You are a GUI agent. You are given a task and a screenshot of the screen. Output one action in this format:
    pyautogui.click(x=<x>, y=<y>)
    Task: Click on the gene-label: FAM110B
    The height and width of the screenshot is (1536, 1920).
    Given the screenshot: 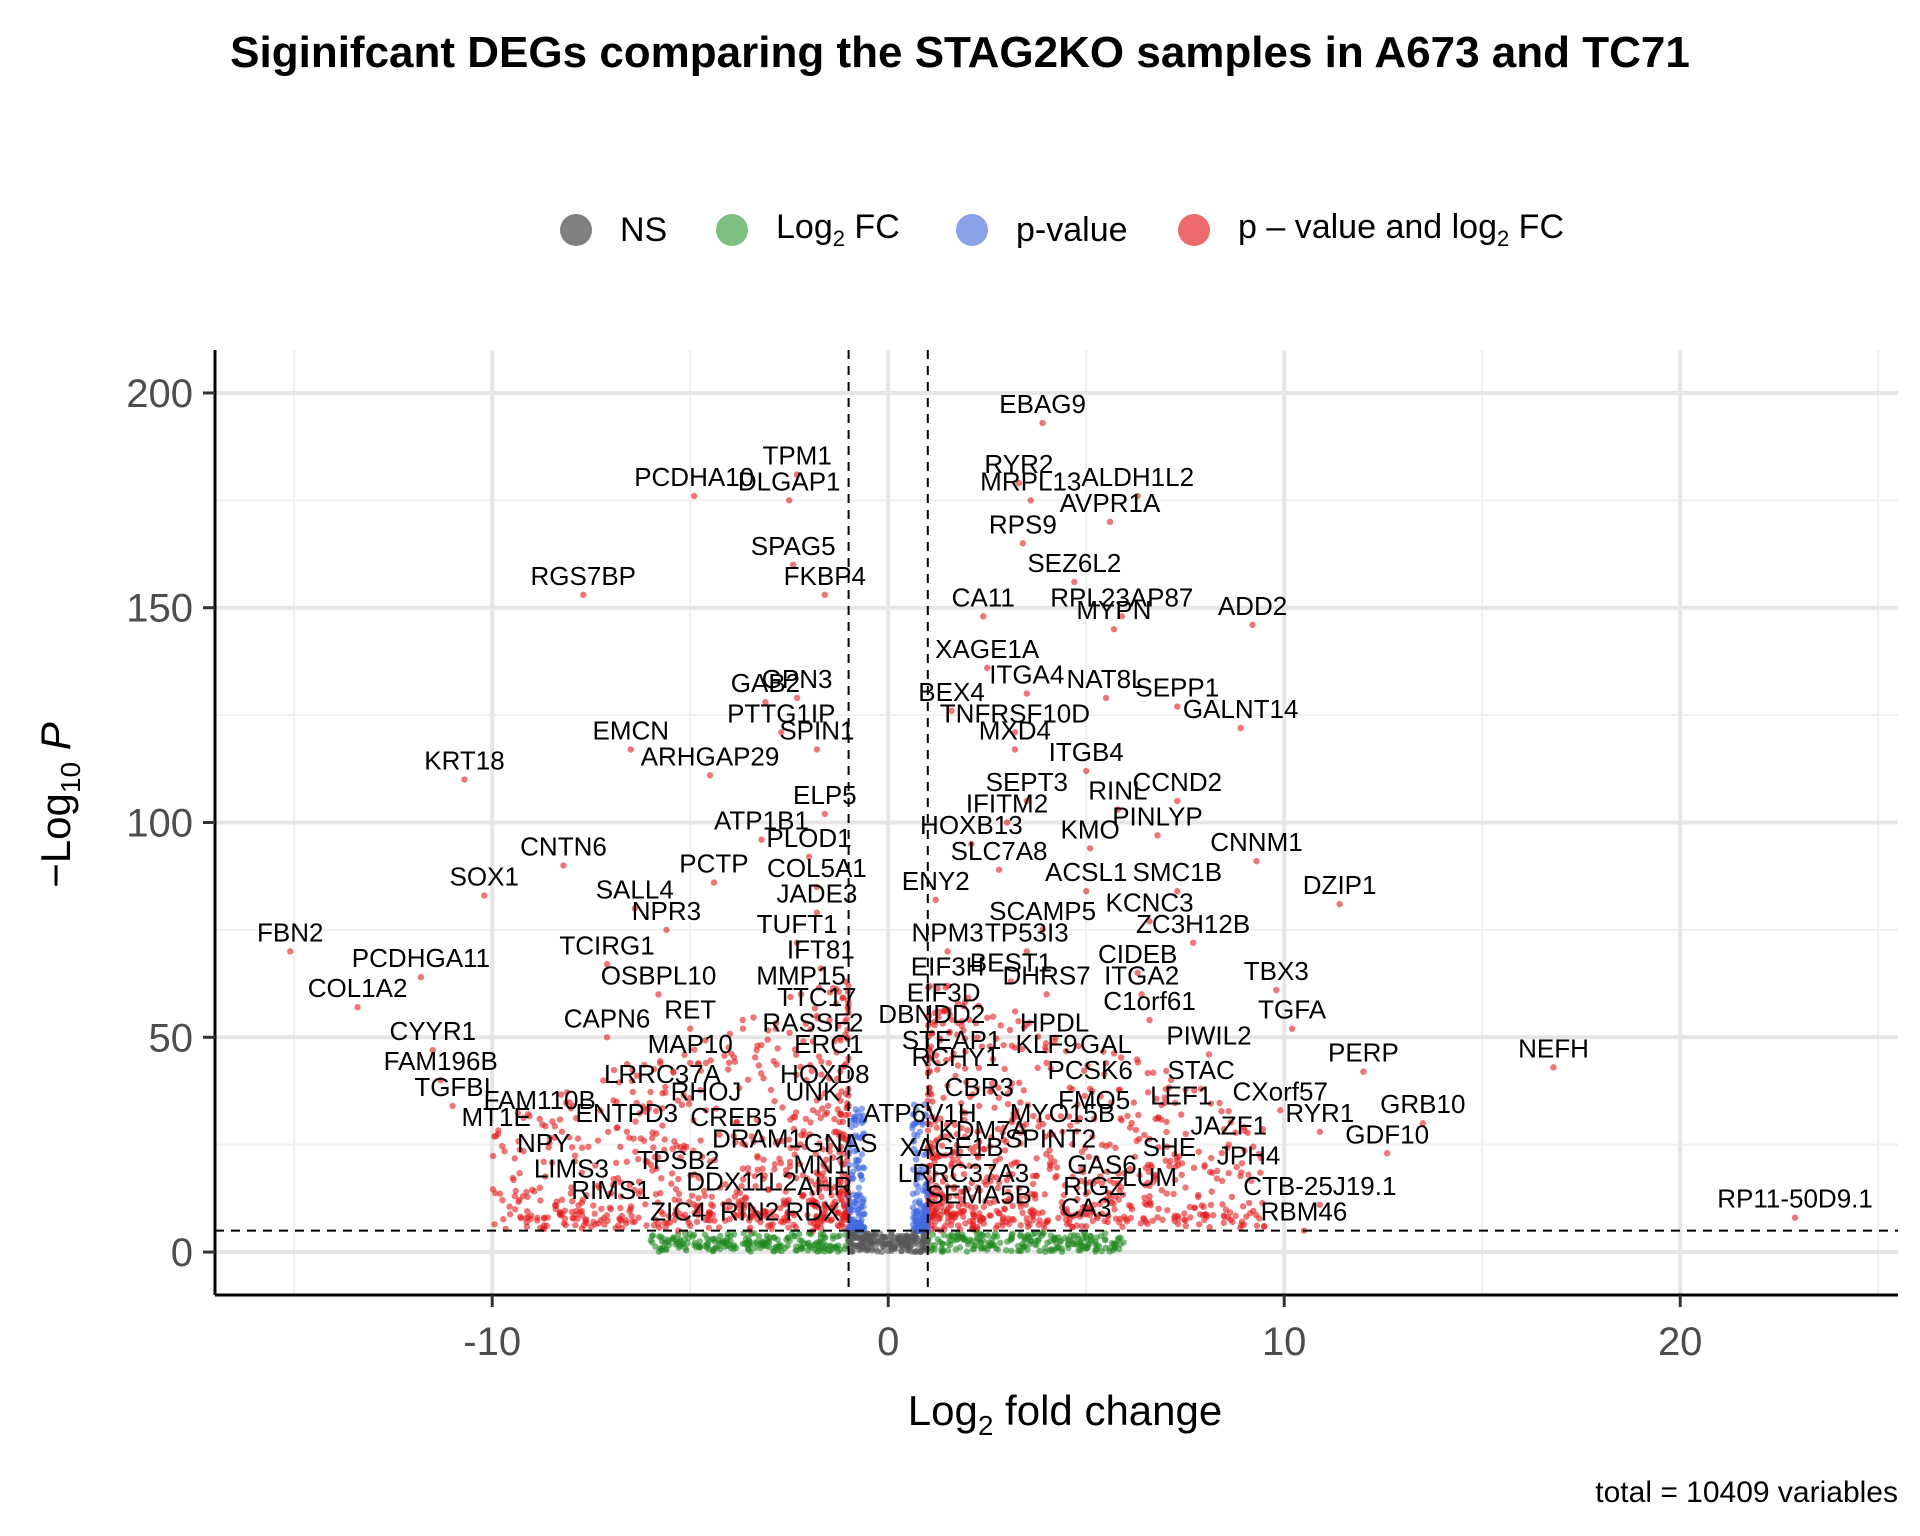 What is the action you would take?
    pyautogui.click(x=540, y=1100)
    